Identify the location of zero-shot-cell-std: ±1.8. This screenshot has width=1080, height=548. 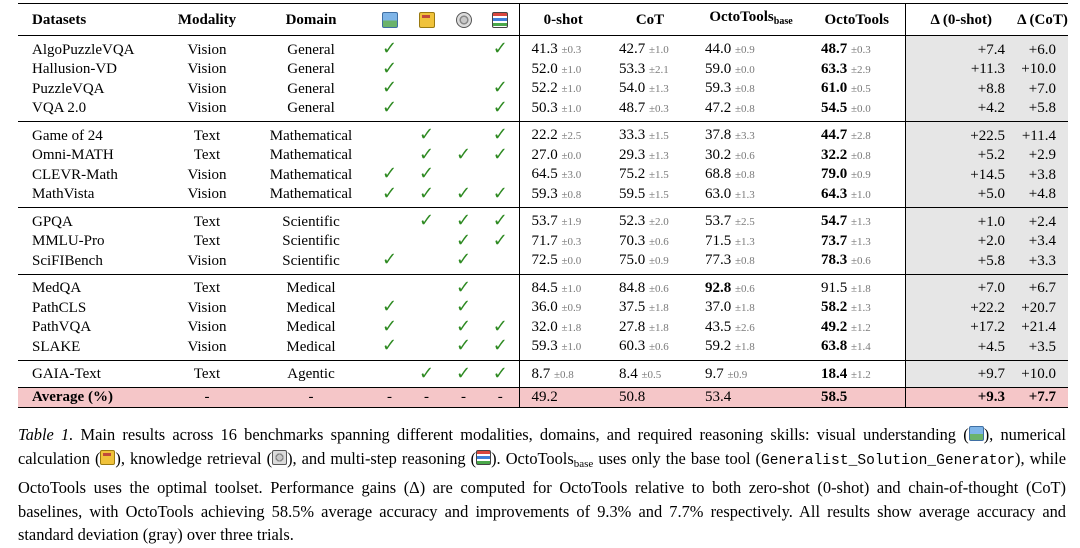
(571, 327).